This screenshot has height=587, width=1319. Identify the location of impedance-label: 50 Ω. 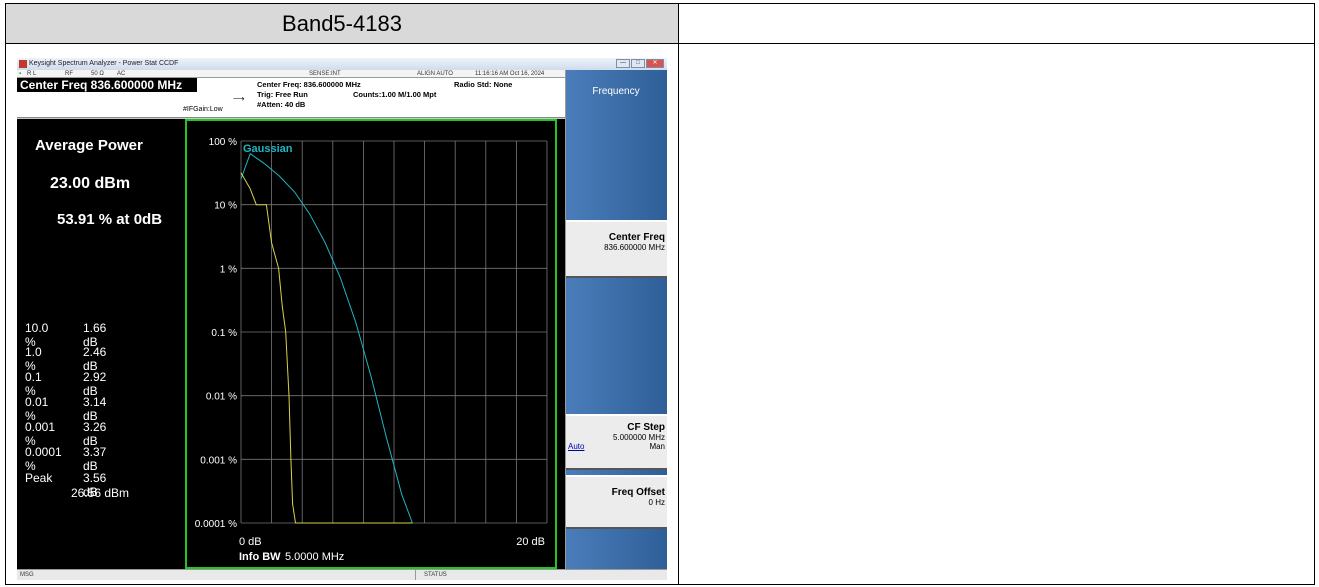
(97, 74).